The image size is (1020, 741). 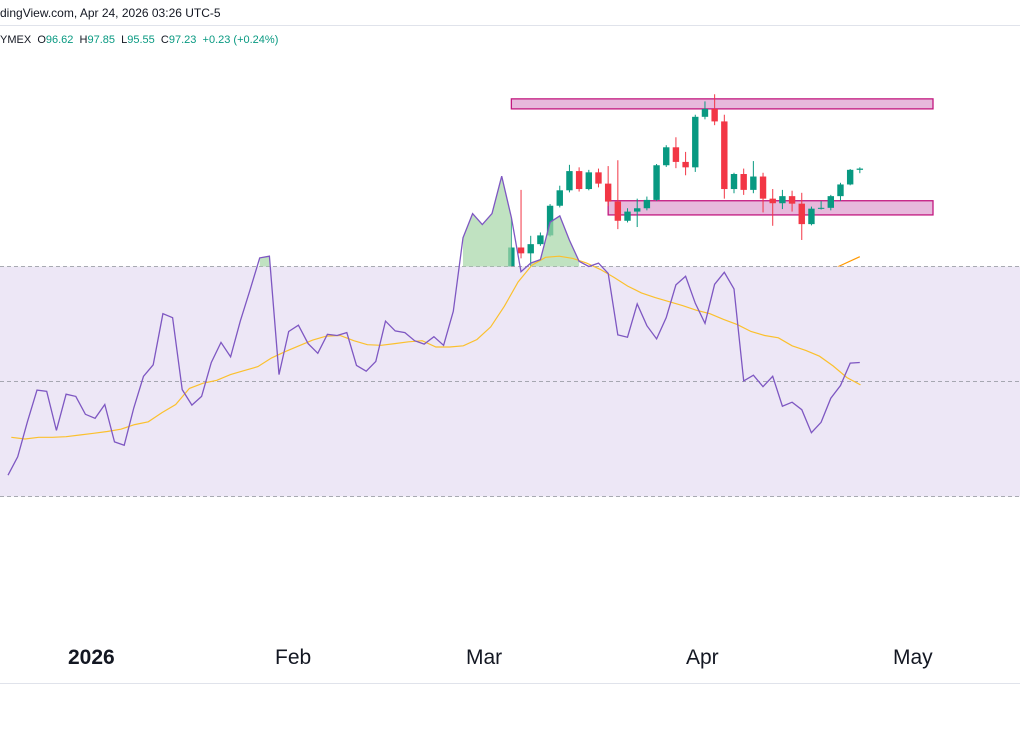 I want to click on header-divider, so click(x=510, y=25).